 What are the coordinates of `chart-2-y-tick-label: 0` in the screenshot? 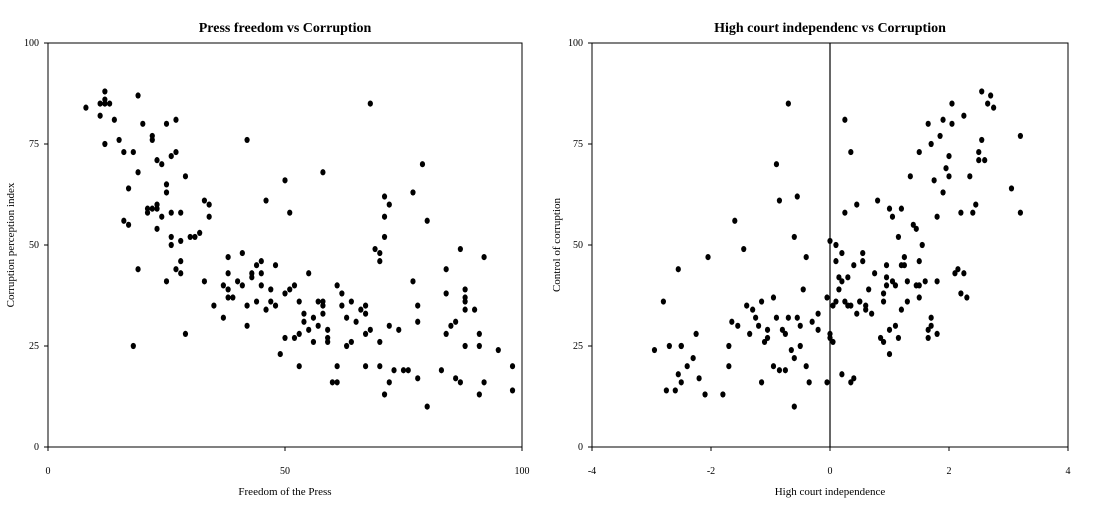 It's located at (580, 447).